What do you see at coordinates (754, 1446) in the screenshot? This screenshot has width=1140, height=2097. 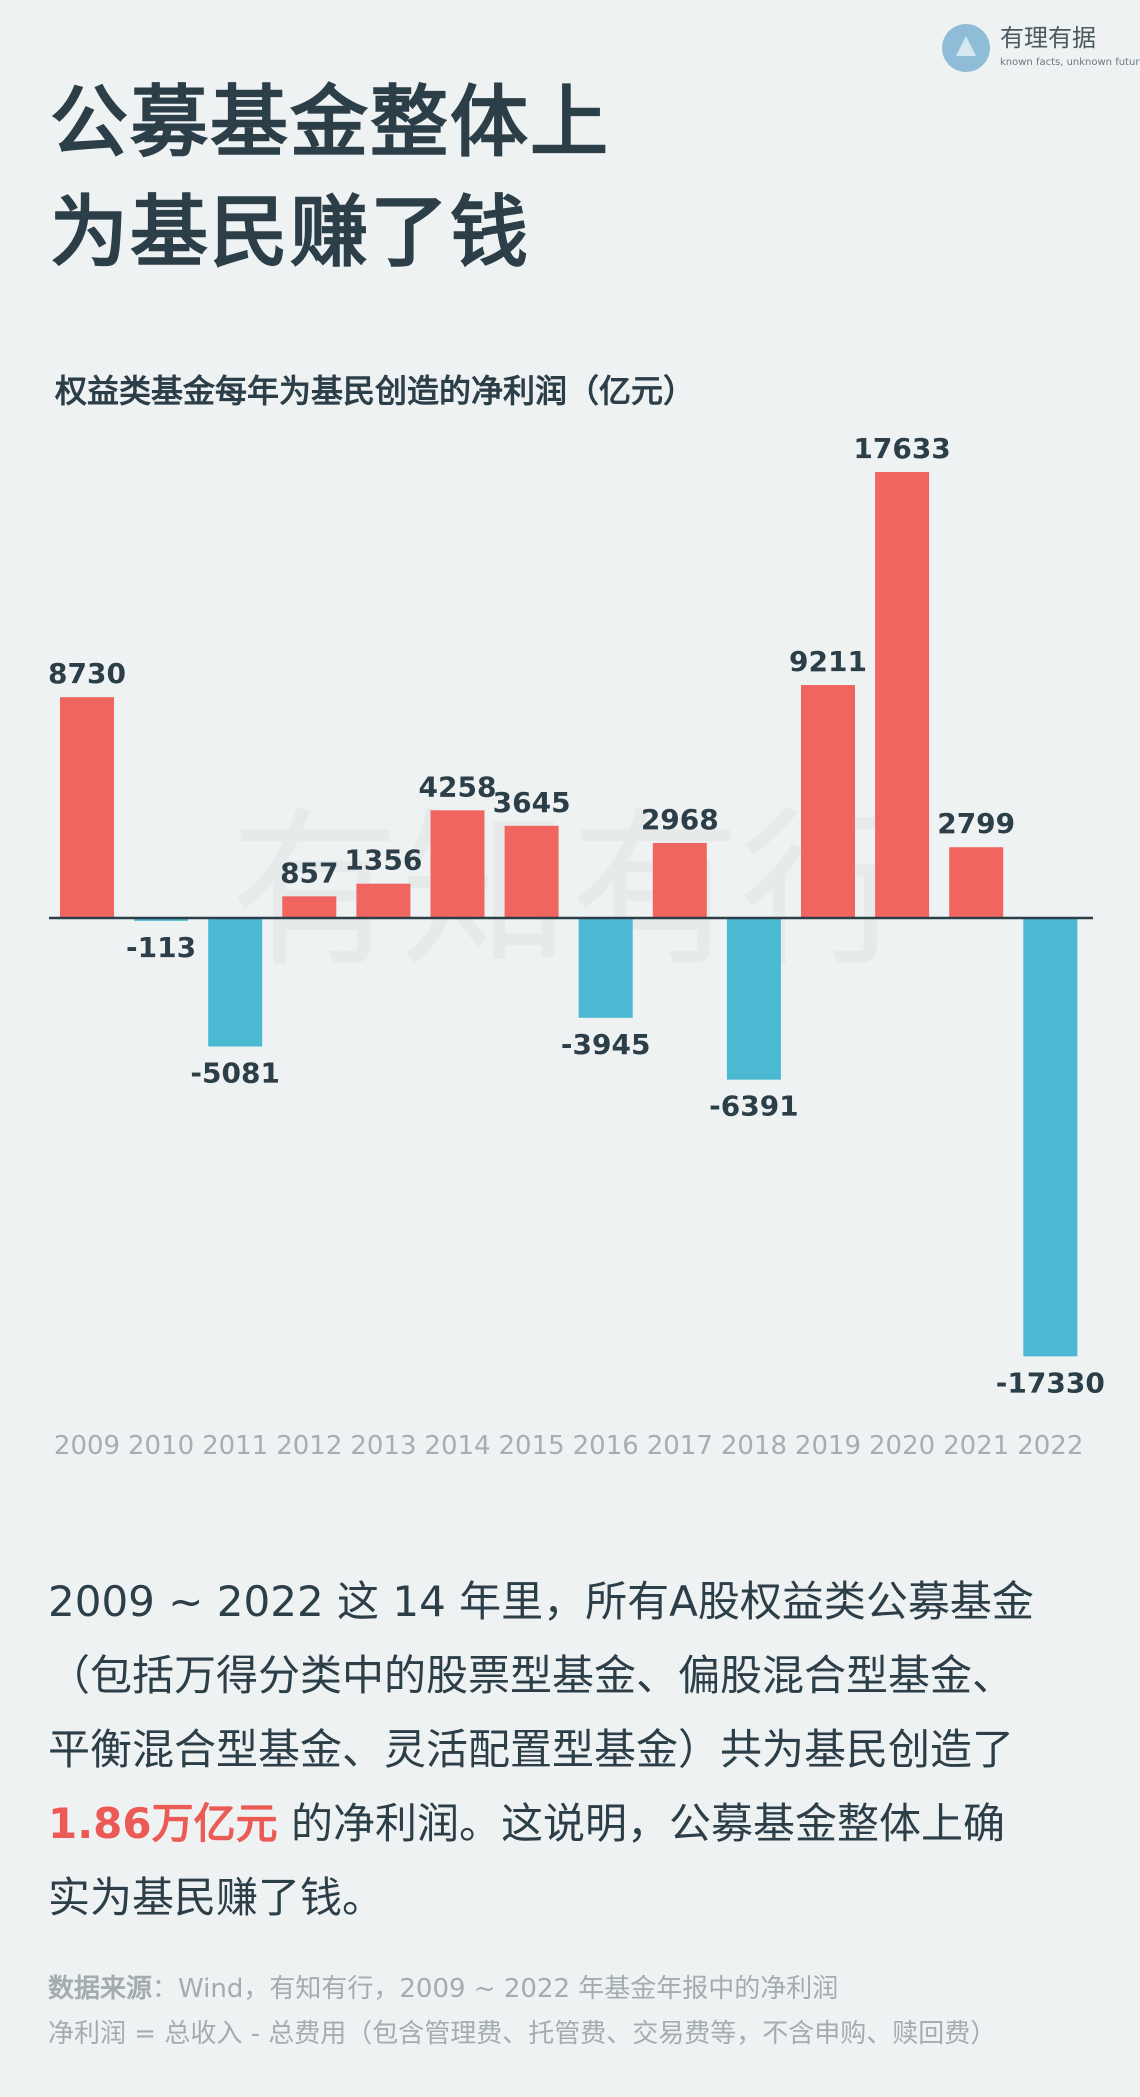 I see `x-tick-label: 2018` at bounding box center [754, 1446].